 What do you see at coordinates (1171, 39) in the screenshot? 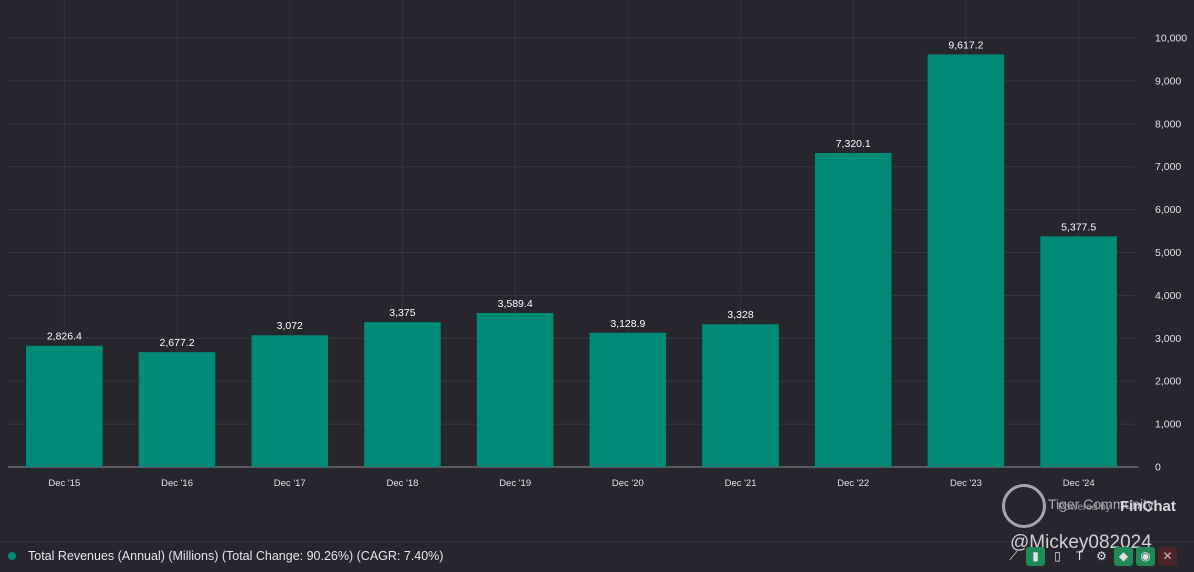
I see `y-tick-label: 10,000` at bounding box center [1171, 39].